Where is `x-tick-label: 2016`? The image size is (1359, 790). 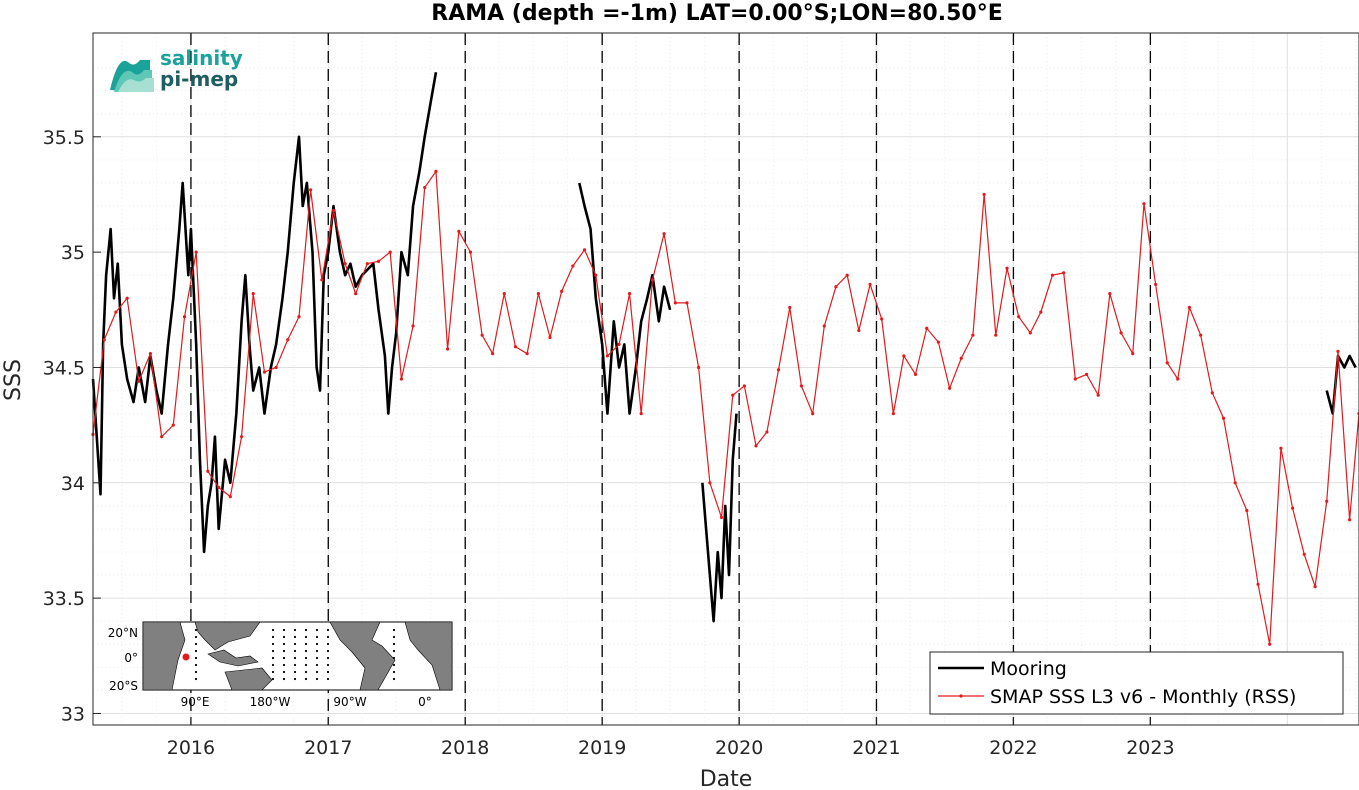
x-tick-label: 2016 is located at coordinates (191, 748).